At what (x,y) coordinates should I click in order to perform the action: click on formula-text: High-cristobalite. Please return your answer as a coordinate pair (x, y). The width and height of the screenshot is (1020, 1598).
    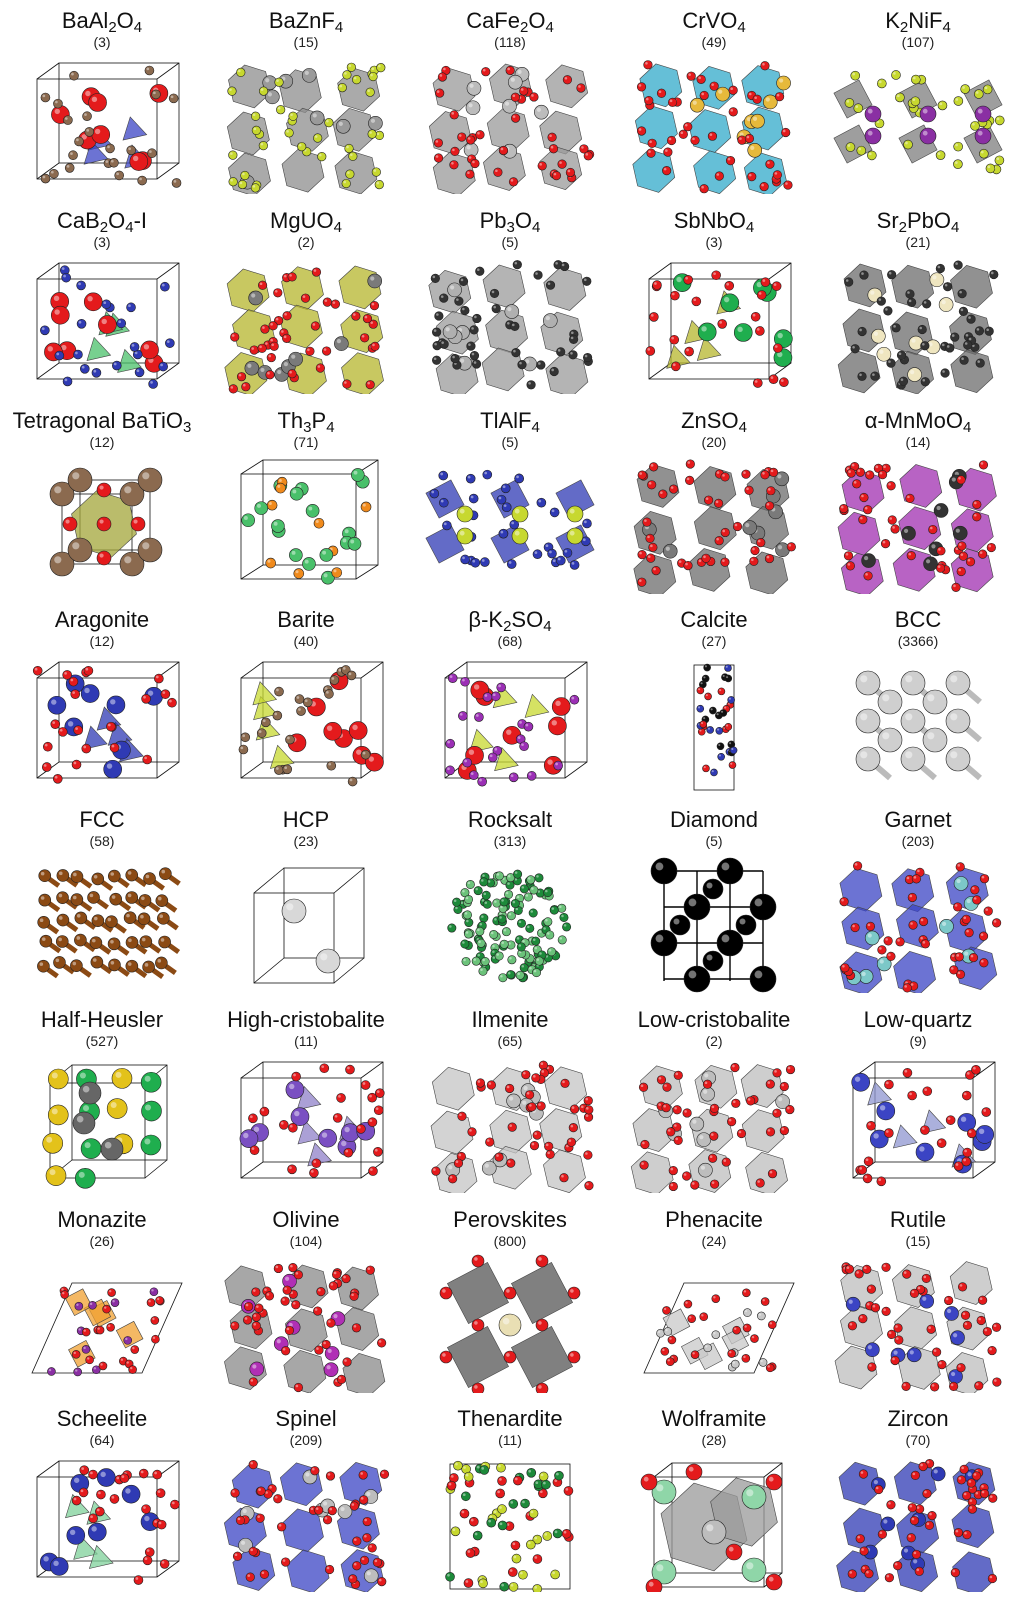
    Looking at the image, I should click on (306, 1019).